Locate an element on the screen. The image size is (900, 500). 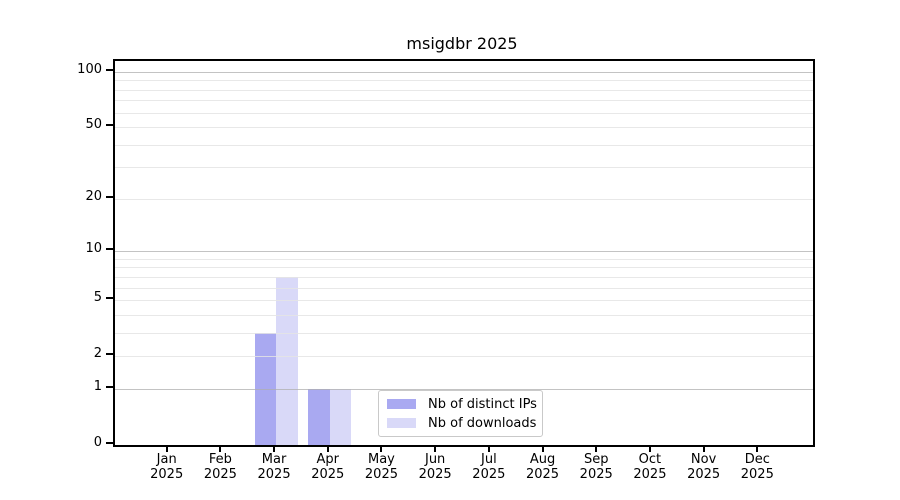
y-tick-label-1: 1 is located at coordinates (97, 386).